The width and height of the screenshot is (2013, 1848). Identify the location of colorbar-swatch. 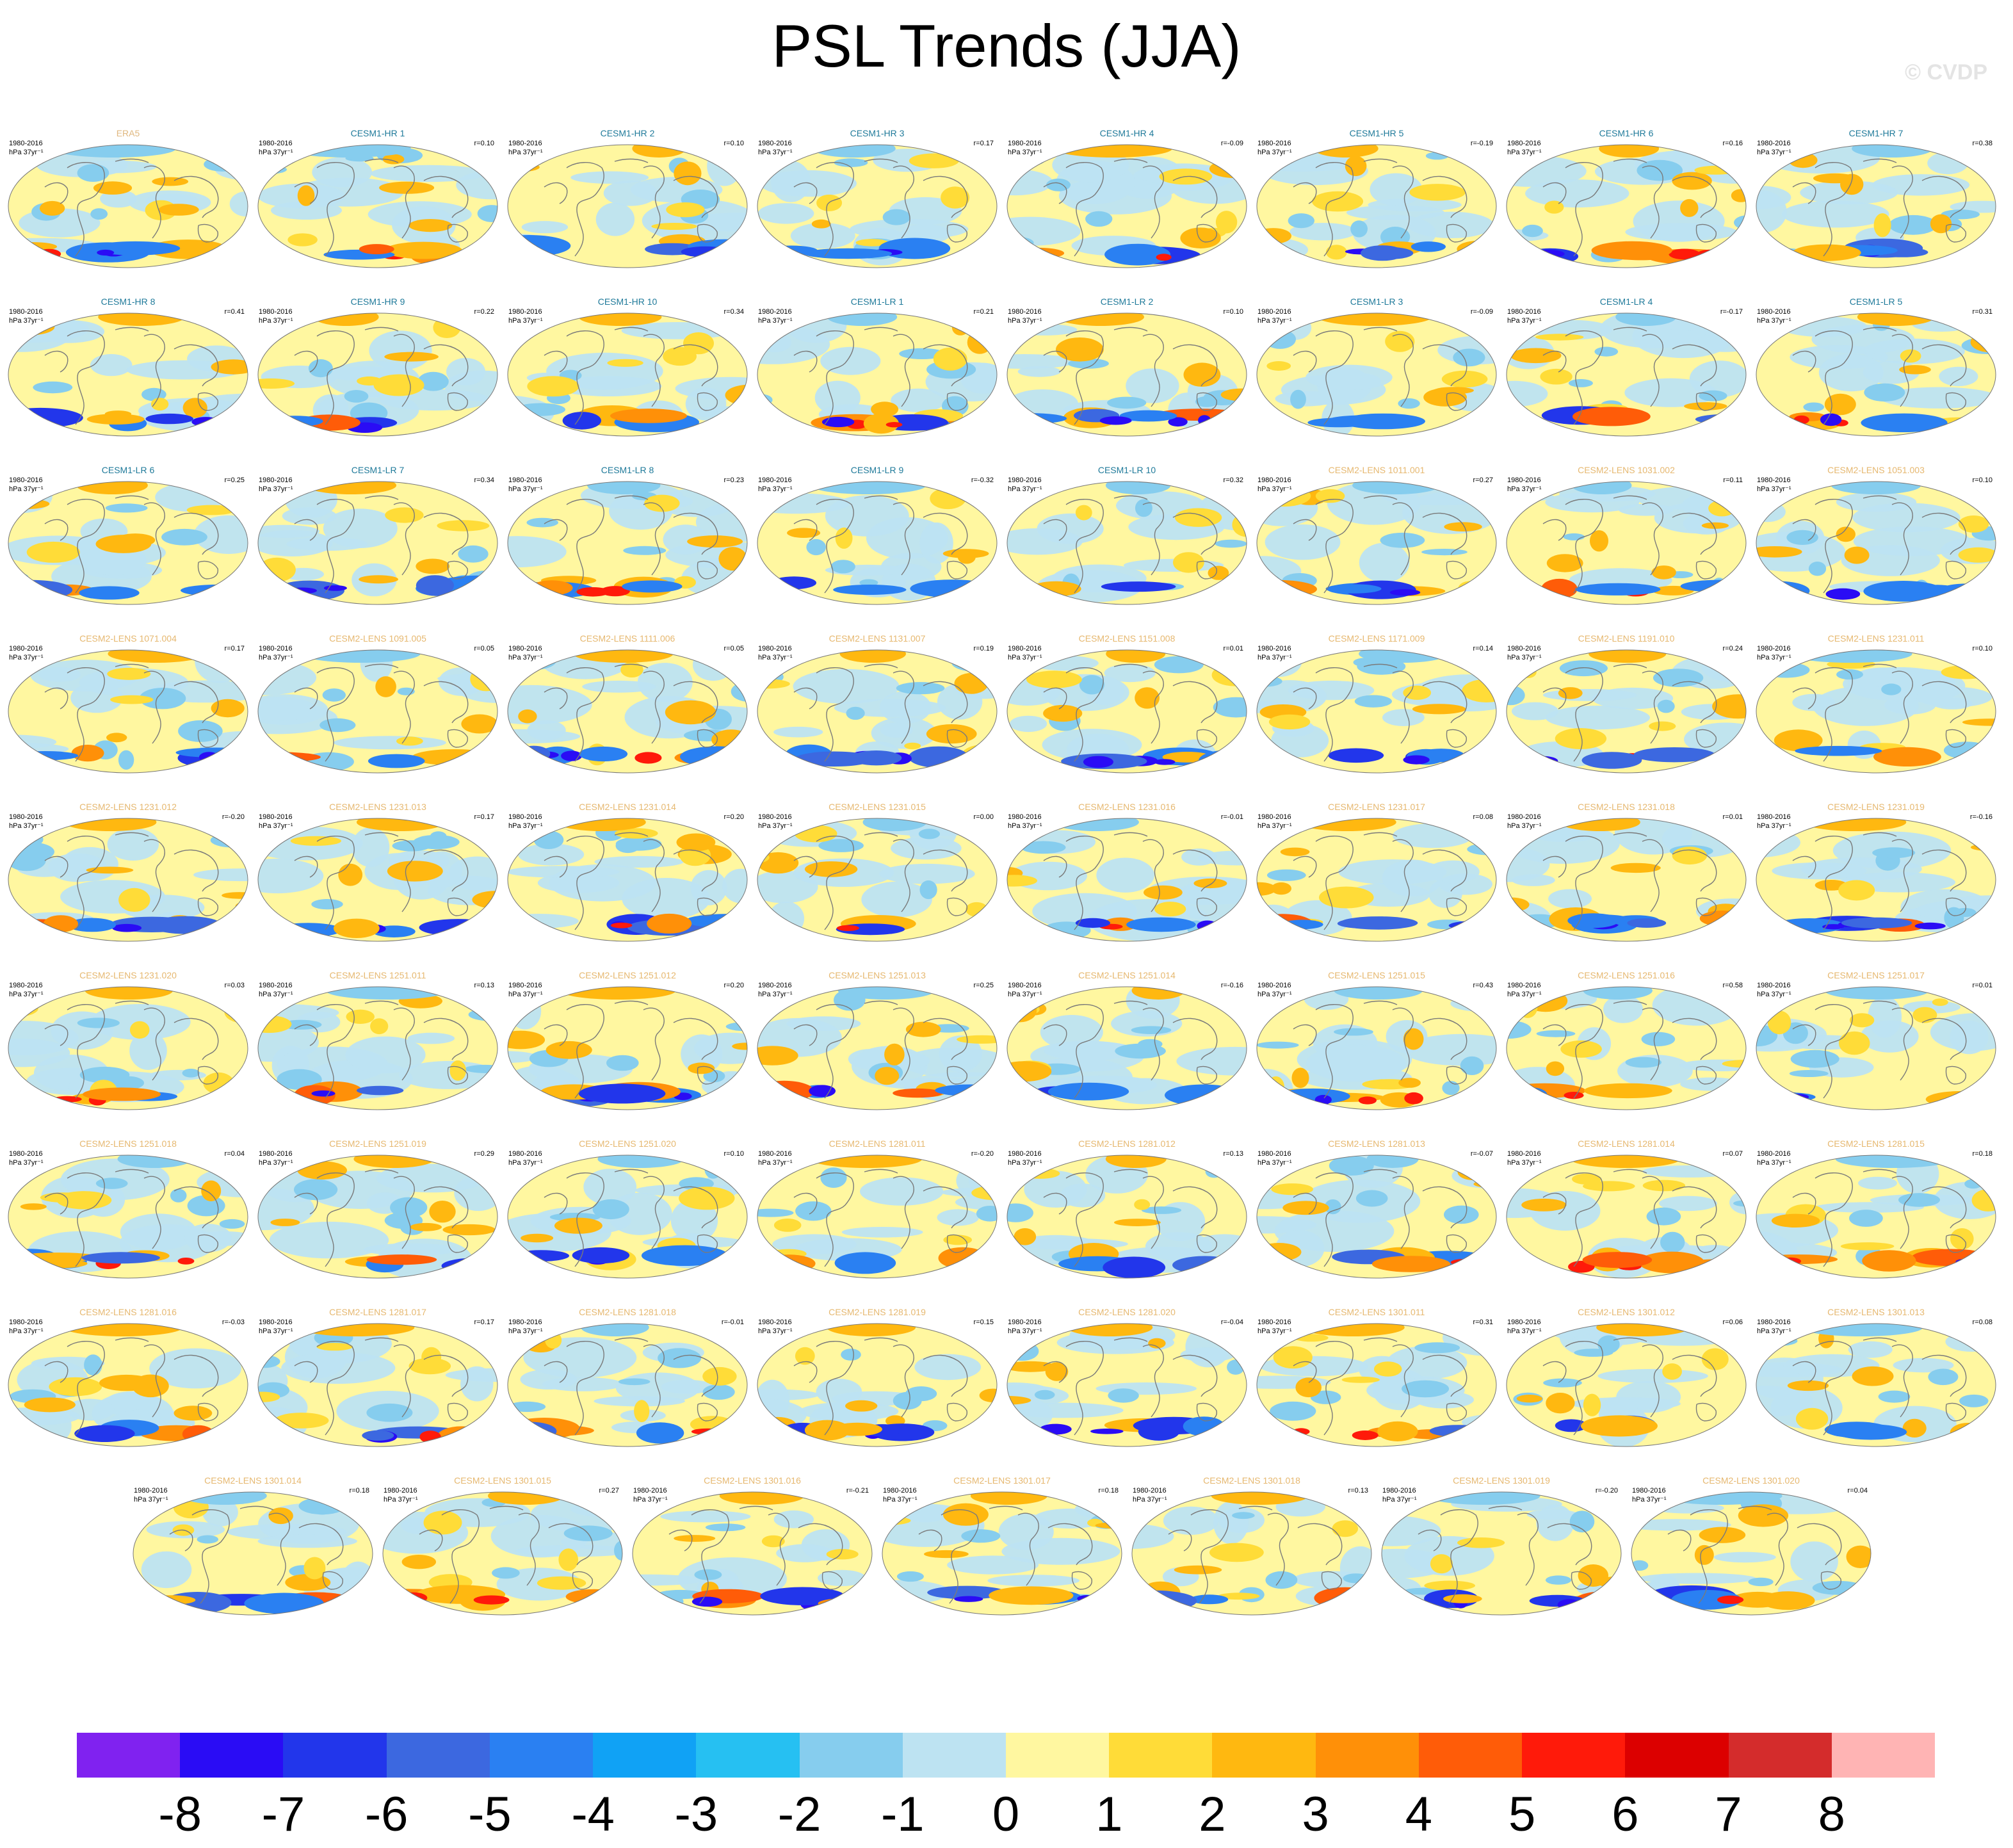
(335, 1756).